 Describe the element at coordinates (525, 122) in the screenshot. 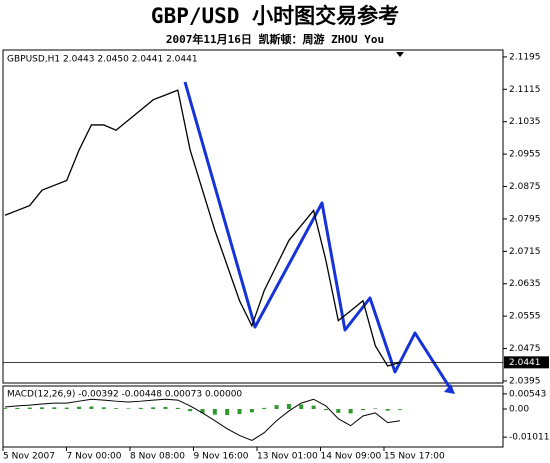

I see `y-tick-label: 2.1035` at that location.